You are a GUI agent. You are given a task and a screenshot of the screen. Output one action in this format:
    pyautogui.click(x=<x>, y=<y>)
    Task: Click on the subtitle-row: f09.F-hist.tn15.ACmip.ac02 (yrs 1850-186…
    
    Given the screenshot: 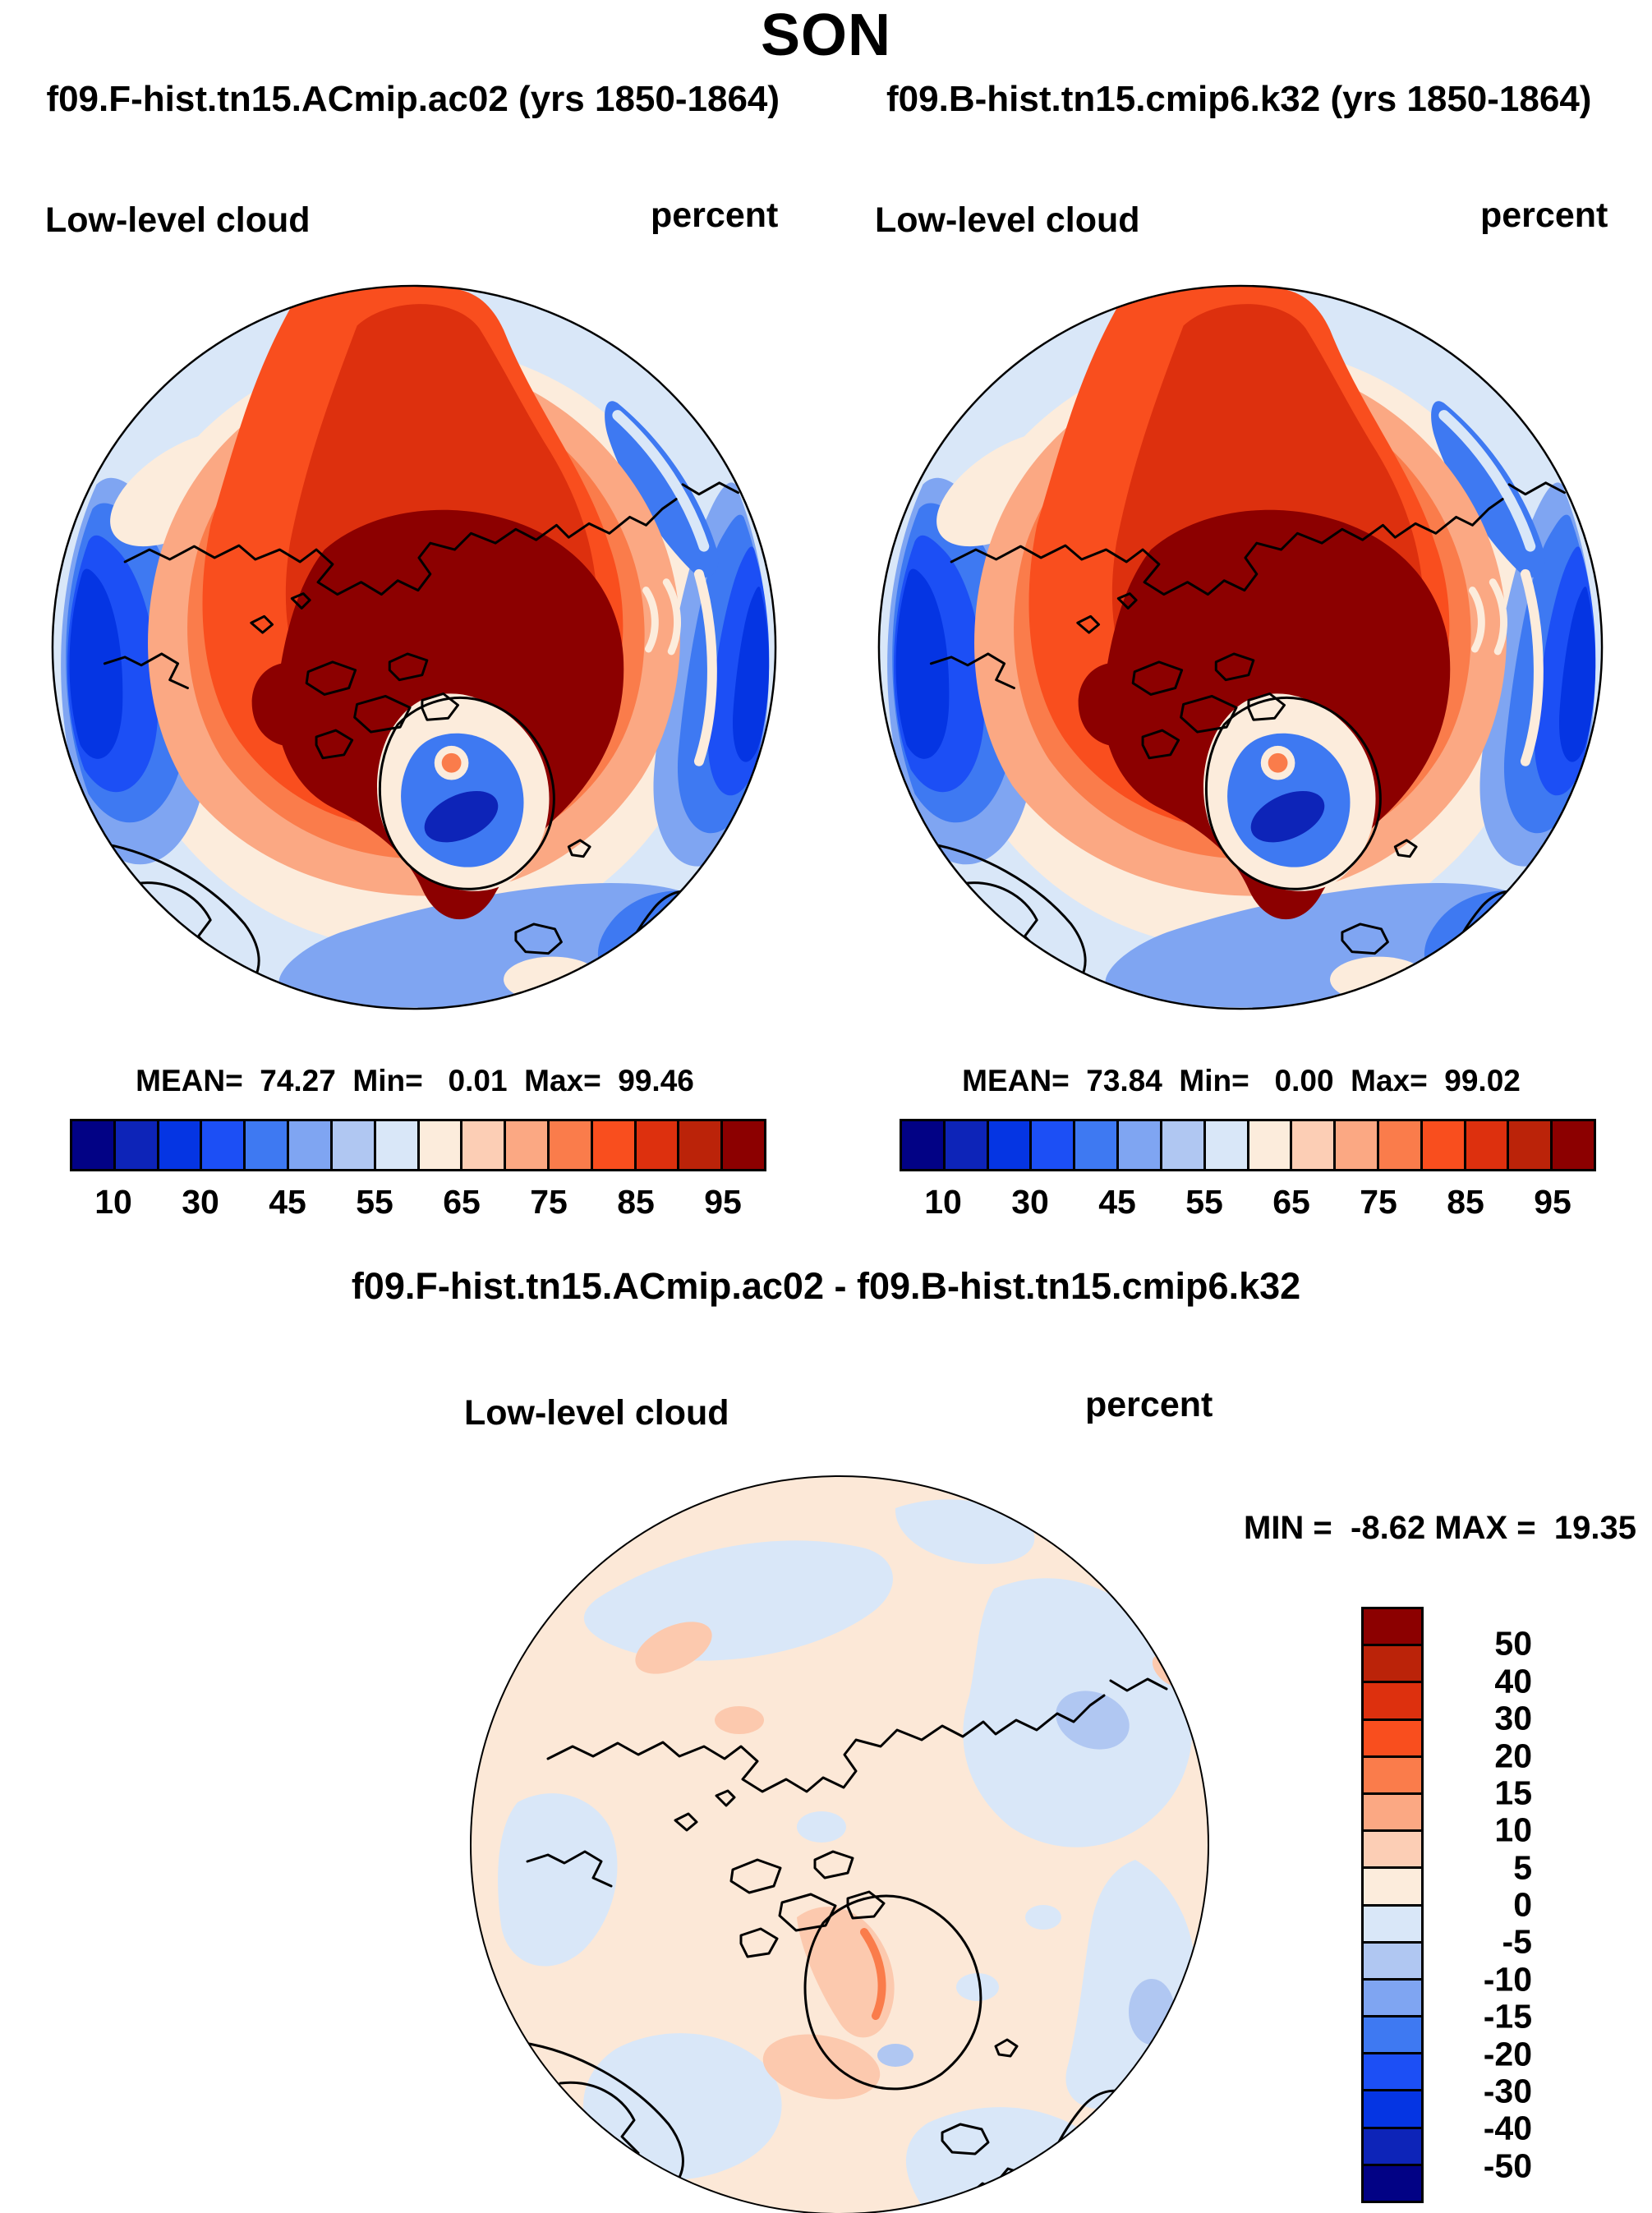 What is the action you would take?
    pyautogui.click(x=826, y=99)
    